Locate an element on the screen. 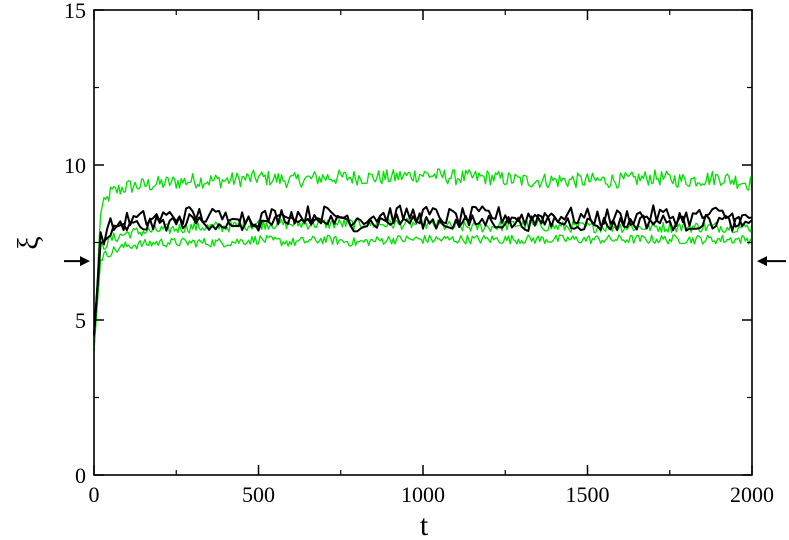  y-tick-label: 0 is located at coordinates (80, 475).